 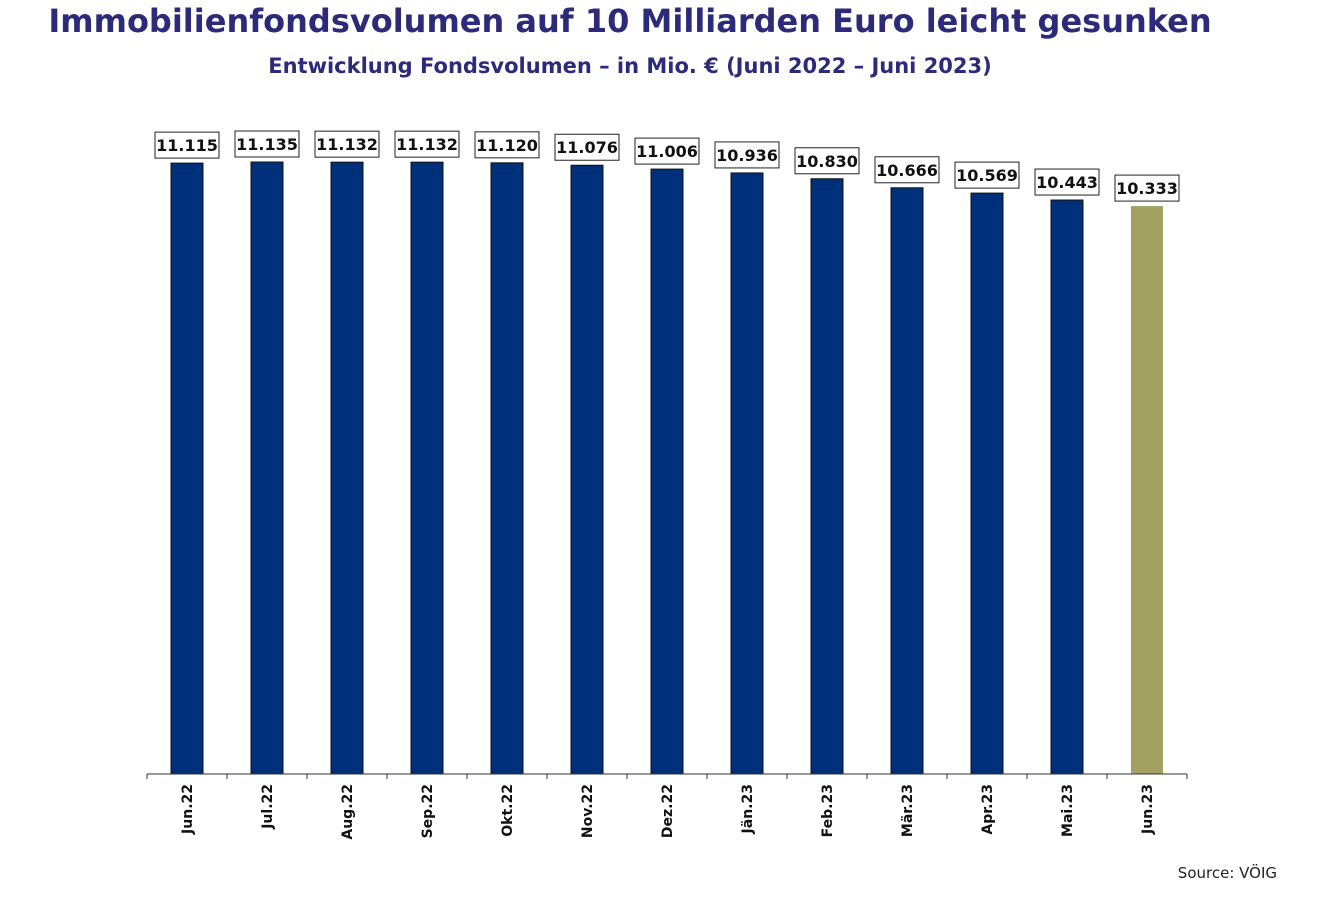 I want to click on bar-Dez.22, so click(x=667, y=471).